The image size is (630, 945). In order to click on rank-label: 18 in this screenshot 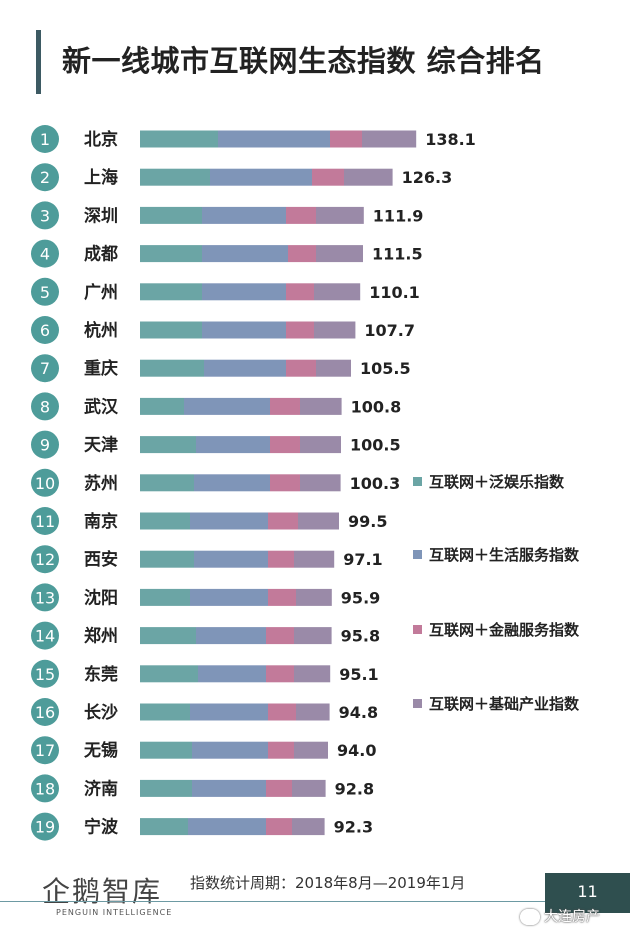, I will do `click(45, 788)`.